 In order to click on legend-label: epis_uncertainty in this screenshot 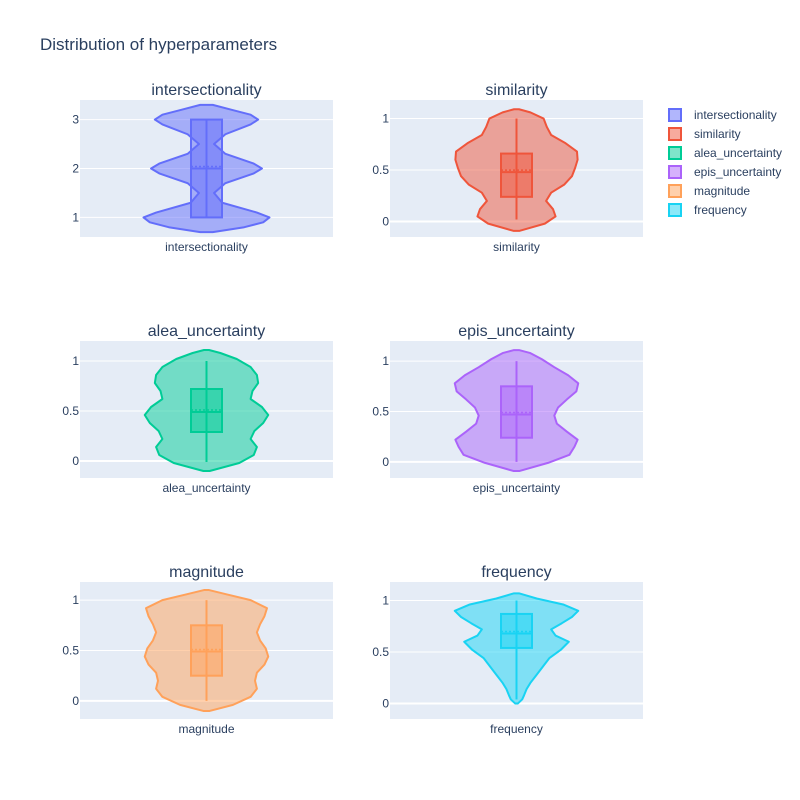, I will do `click(737, 172)`.